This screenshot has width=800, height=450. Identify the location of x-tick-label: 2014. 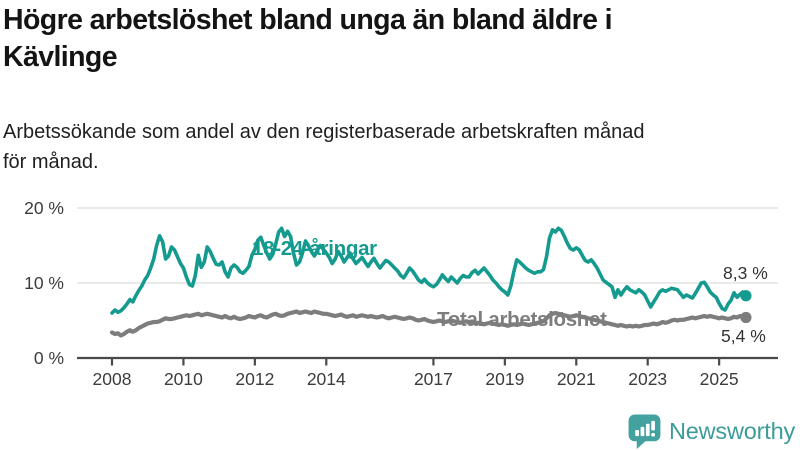
(326, 379).